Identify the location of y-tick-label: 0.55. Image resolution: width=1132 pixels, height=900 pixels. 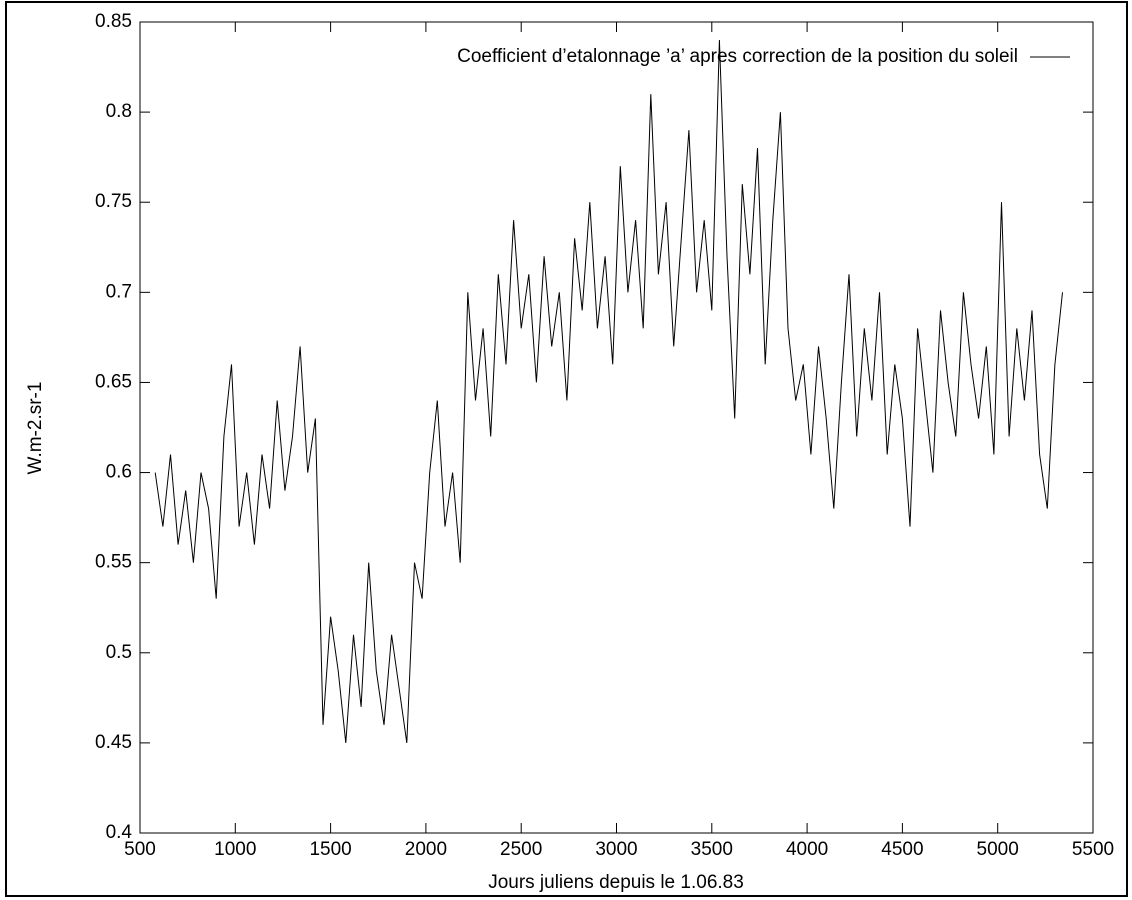
(113, 562).